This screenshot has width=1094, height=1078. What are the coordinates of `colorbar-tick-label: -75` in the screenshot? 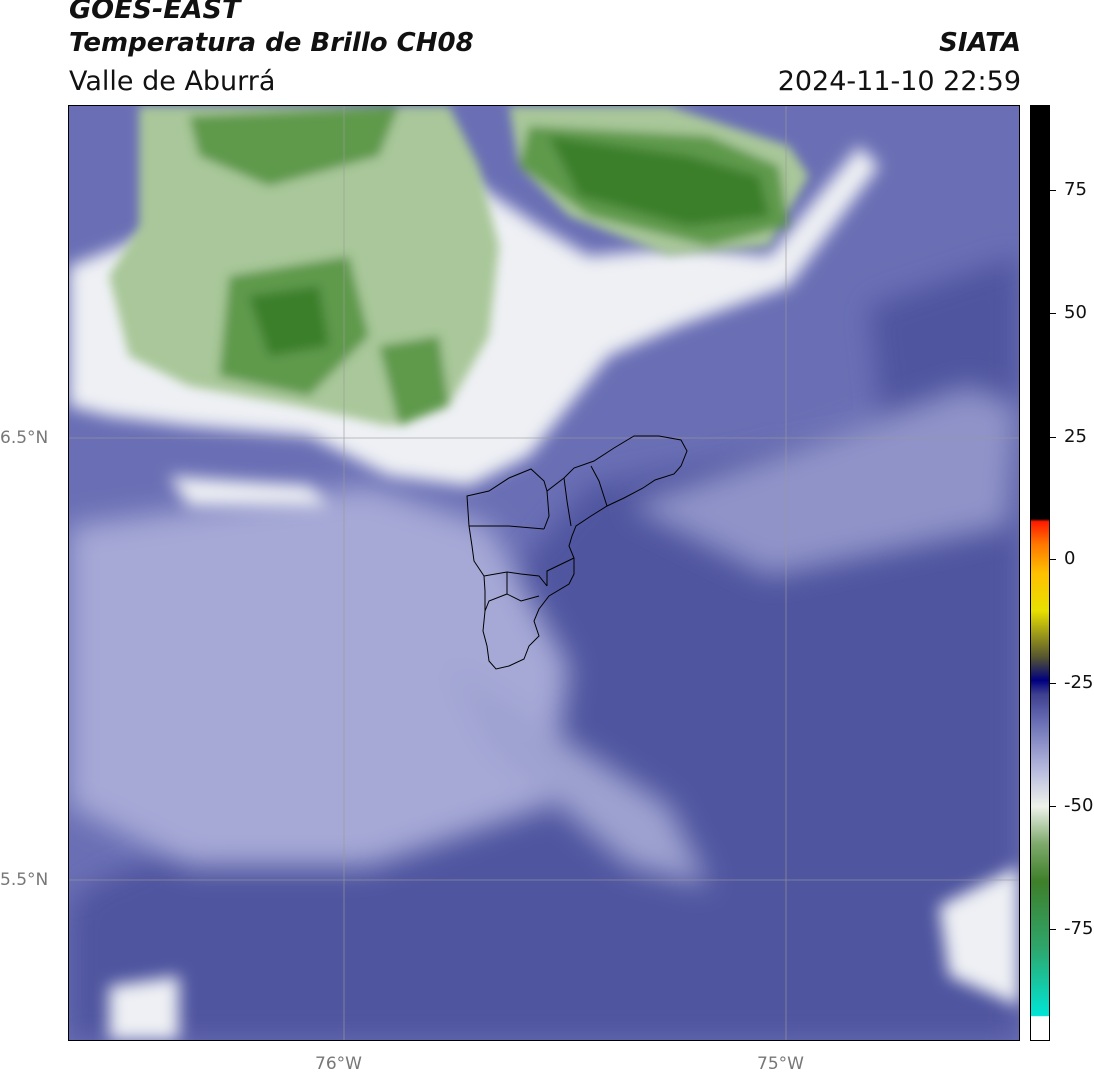 It's located at (1079, 928).